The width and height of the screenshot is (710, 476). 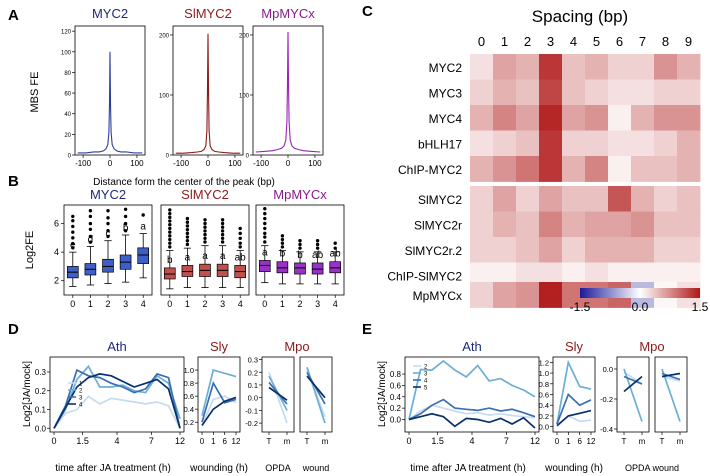 What do you see at coordinates (640, 293) in the screenshot?
I see `c-colorbar` at bounding box center [640, 293].